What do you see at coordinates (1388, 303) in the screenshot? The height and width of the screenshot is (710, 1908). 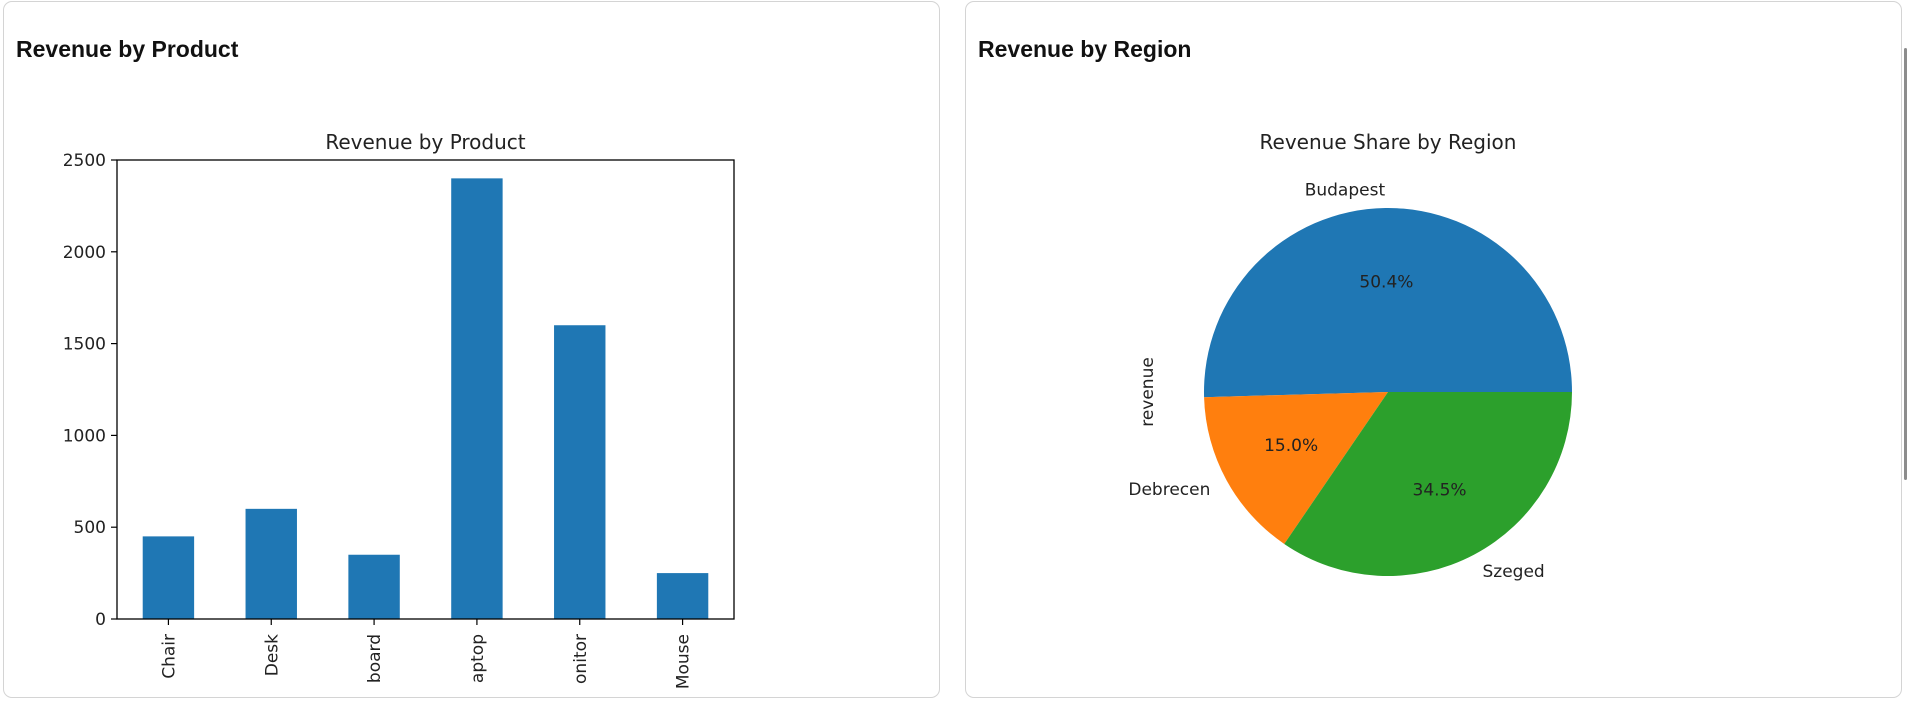 I see `pie-slice-budapest` at bounding box center [1388, 303].